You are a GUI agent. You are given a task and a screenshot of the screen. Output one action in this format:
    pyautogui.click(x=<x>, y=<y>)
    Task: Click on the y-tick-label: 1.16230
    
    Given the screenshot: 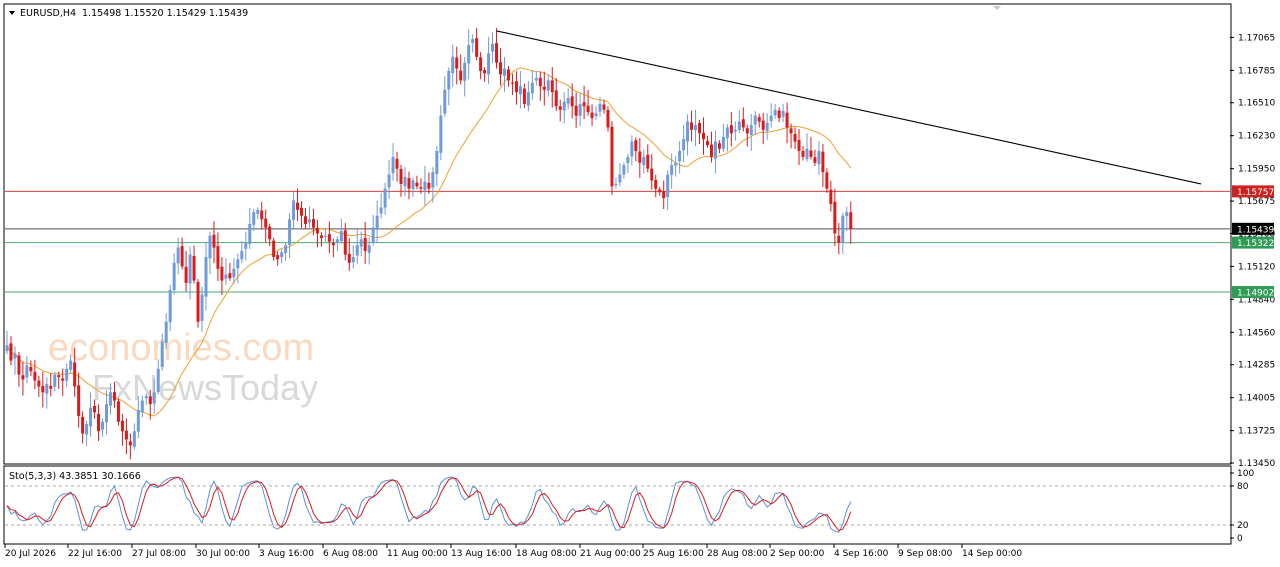 What is the action you would take?
    pyautogui.click(x=1256, y=137)
    